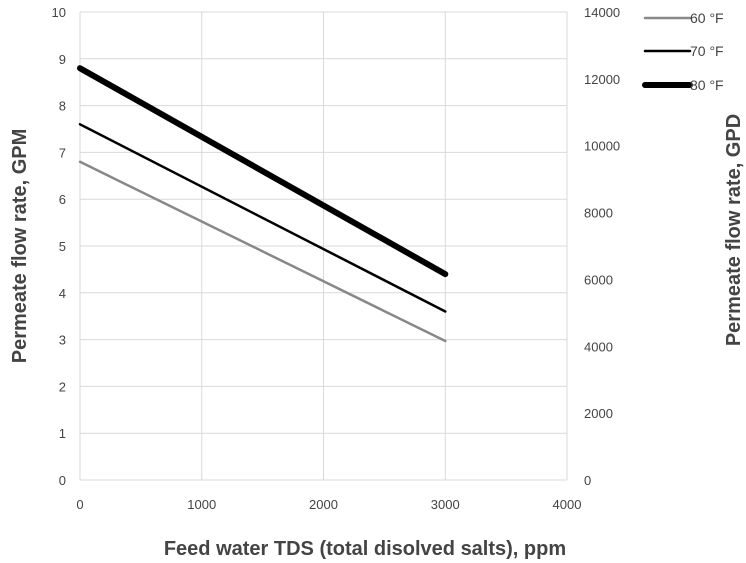 The image size is (746, 563). What do you see at coordinates (445, 504) in the screenshot?
I see `x-tick-label: 3000` at bounding box center [445, 504].